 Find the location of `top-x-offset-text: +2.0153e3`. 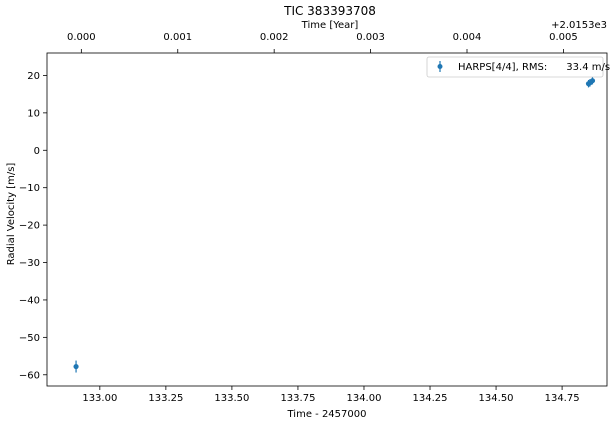

top-x-offset-text: +2.0153e3 is located at coordinates (579, 25).